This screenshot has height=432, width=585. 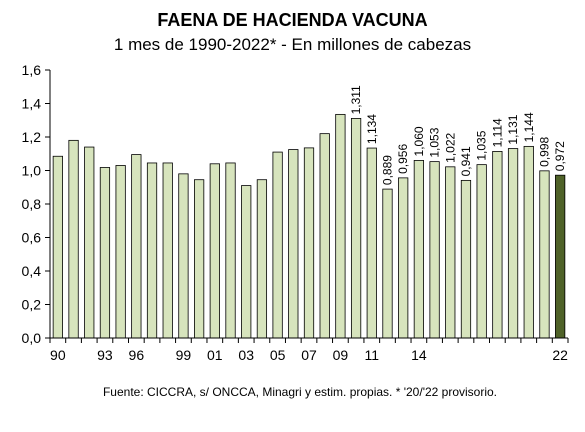 What do you see at coordinates (340, 226) in the screenshot?
I see `bar-2008` at bounding box center [340, 226].